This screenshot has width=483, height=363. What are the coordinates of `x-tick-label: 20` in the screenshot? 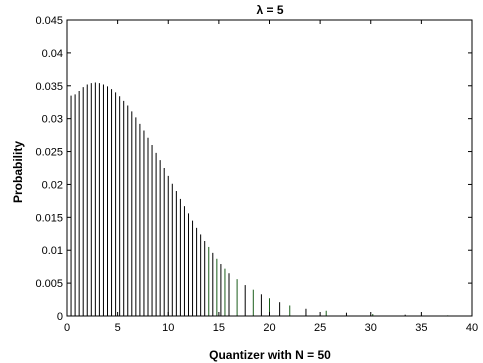 It's located at (269, 328).